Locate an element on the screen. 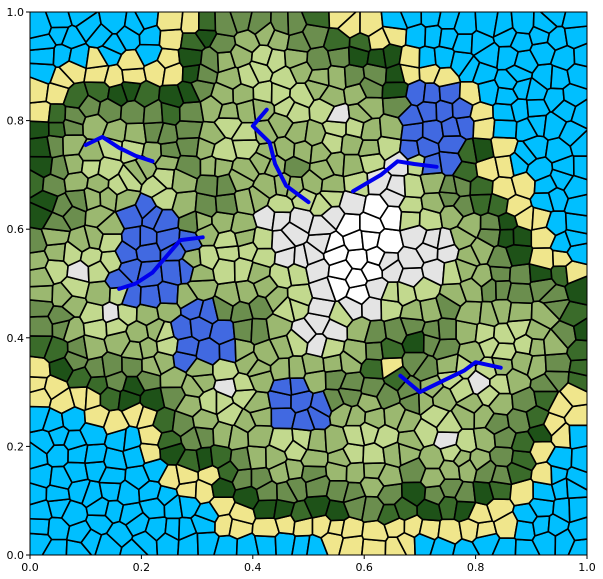 This screenshot has width=603, height=579. x-tick-label: 0.0 is located at coordinates (30, 567).